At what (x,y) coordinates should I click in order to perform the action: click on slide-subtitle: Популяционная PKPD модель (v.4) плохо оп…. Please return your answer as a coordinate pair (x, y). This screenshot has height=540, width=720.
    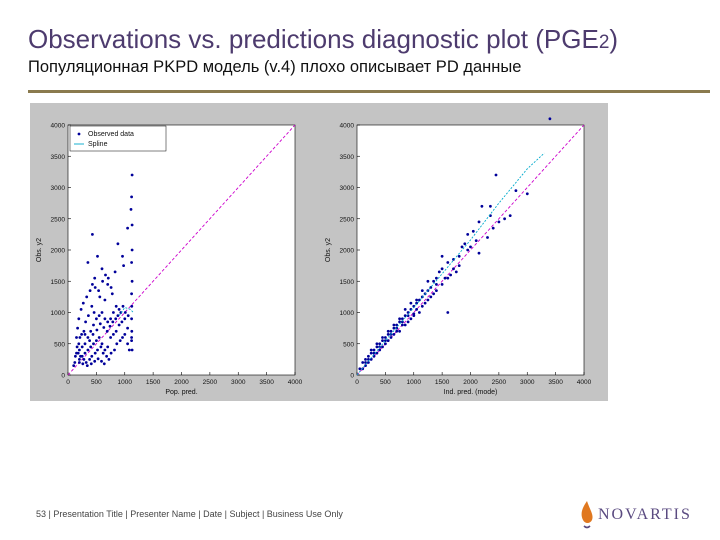
    Looking at the image, I should click on (275, 67).